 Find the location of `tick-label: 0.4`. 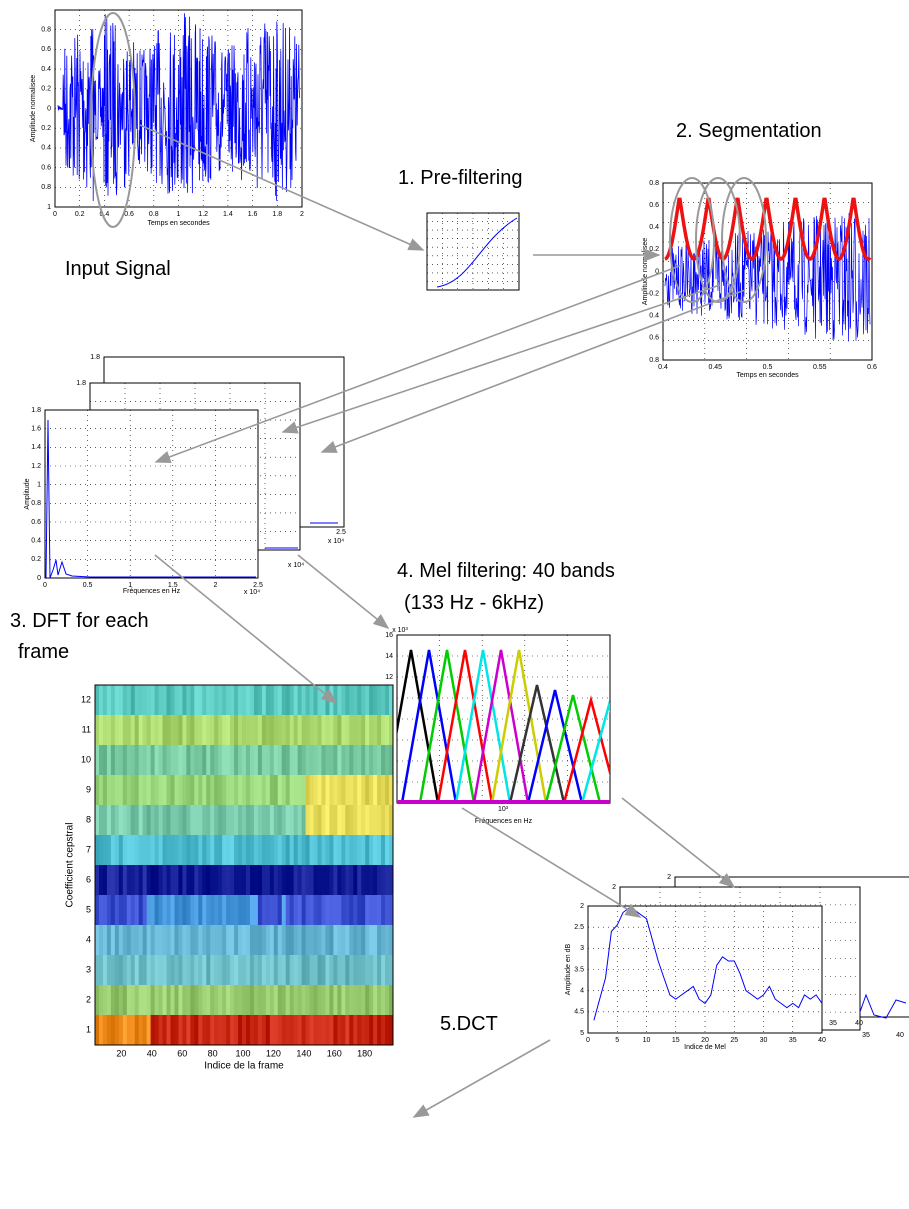

tick-label: 0.4 is located at coordinates (36, 541).